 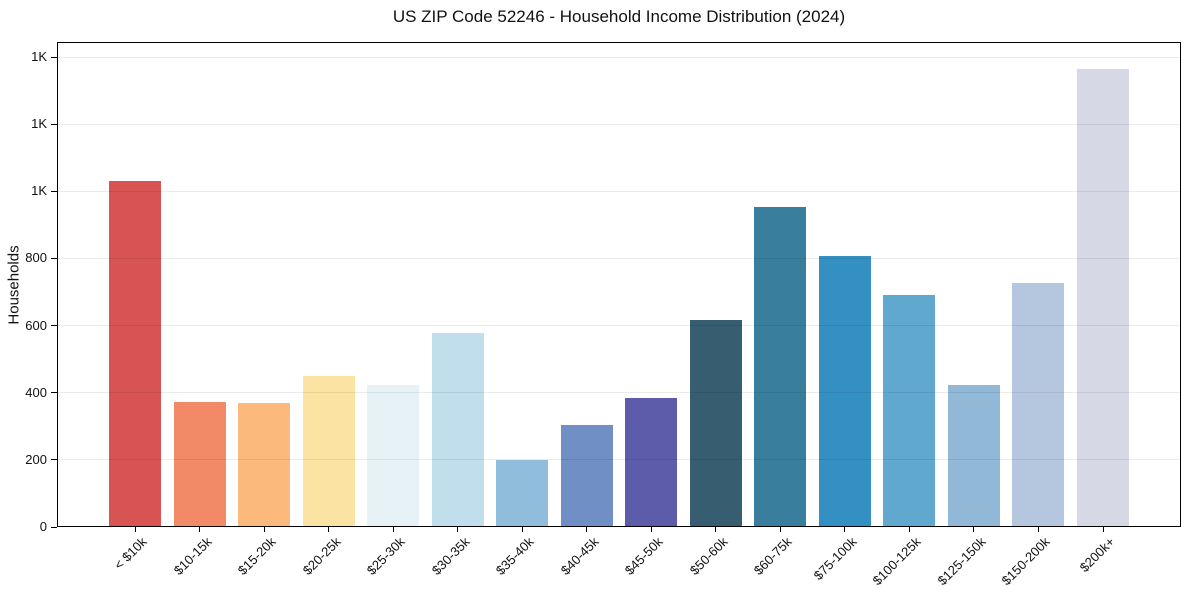 What do you see at coordinates (36, 258) in the screenshot?
I see `y-tick-label: 800` at bounding box center [36, 258].